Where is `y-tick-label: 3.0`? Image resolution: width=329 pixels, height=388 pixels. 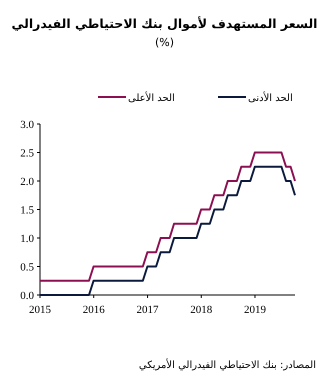
y-tick-label: 3.0 is located at coordinates (27, 125).